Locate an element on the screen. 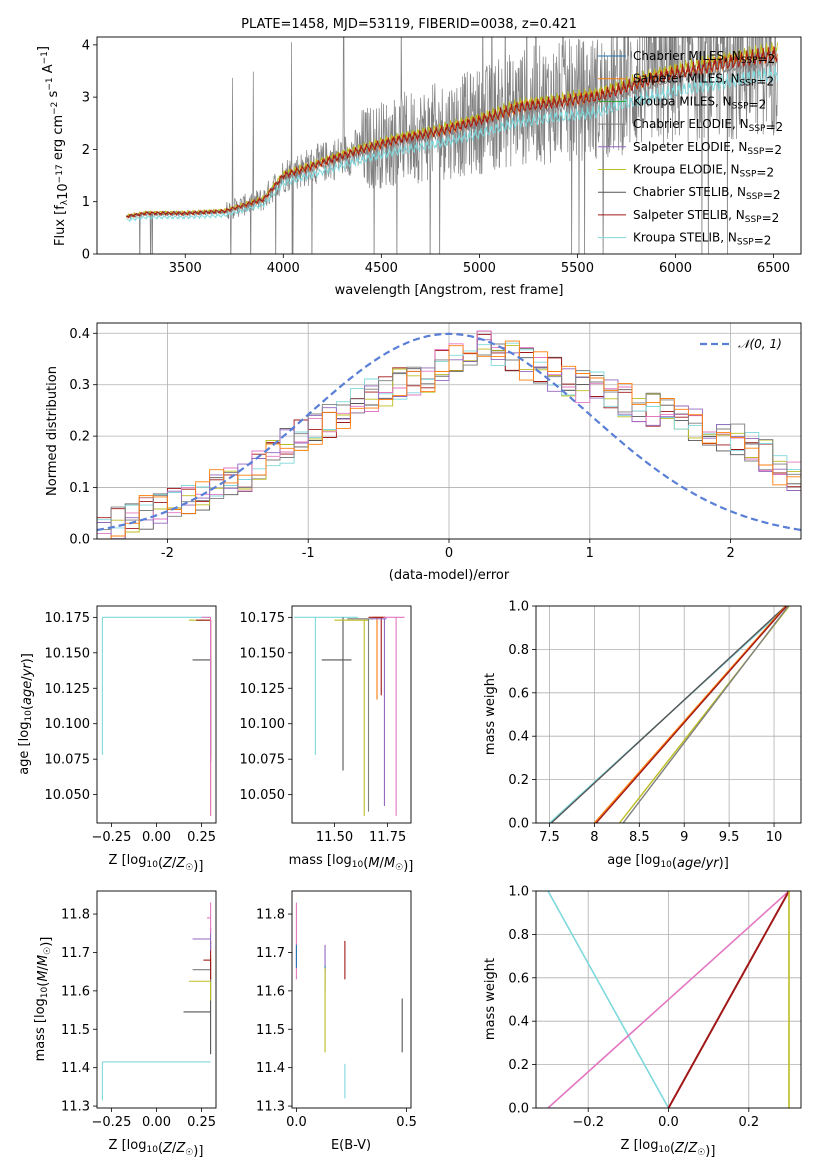  mass-vs-z-axes: −0.25 0.00 0.25 11.3 11.4 11.5 11.6 11.7 11.8 is located at coordinates (139, 1010).